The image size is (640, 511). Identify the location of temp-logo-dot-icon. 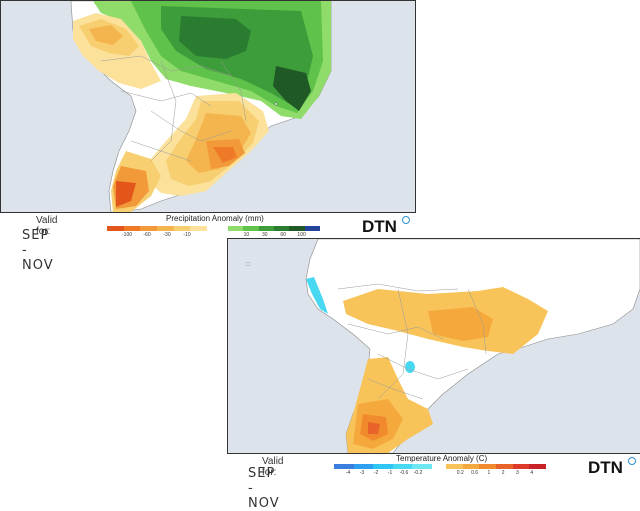
(632, 461).